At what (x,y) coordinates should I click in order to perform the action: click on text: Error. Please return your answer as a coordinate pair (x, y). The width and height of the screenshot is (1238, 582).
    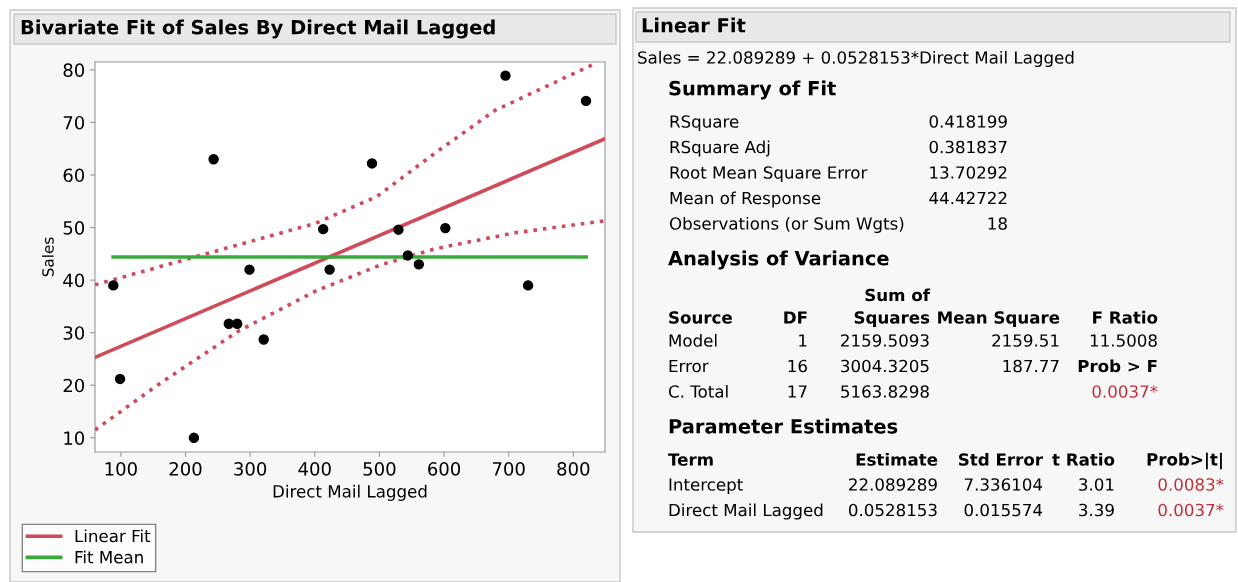
    Looking at the image, I should click on (689, 366).